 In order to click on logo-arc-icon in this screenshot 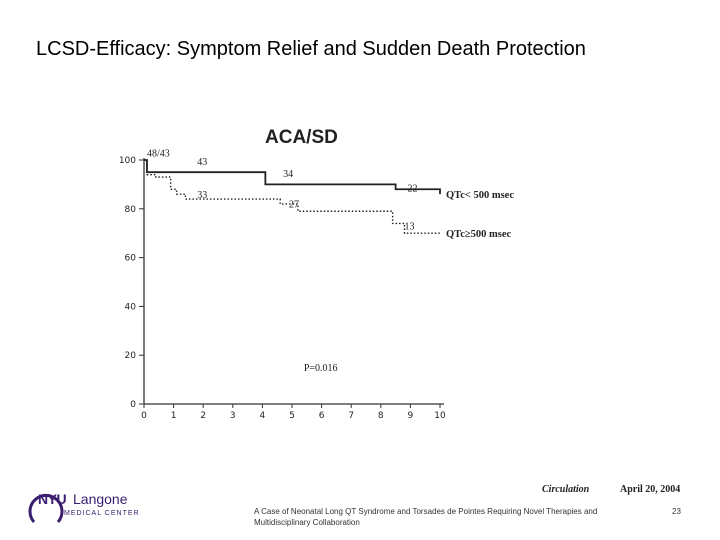, I will do `click(46, 508)`.